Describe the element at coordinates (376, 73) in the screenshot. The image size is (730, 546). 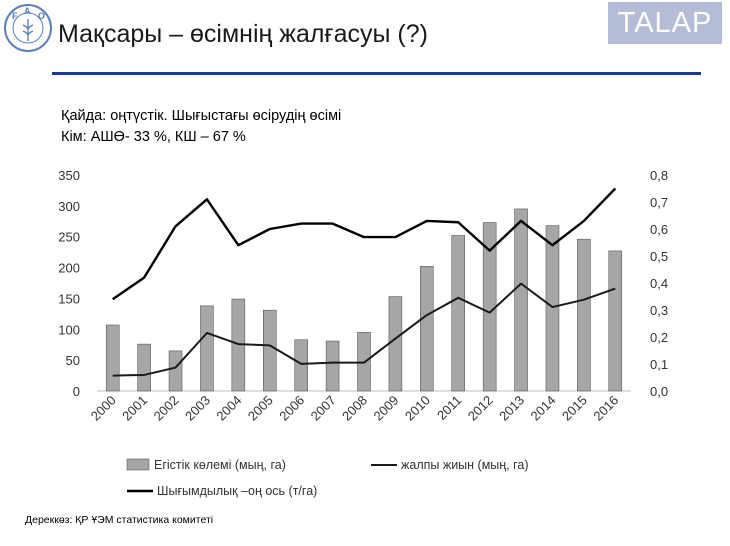
I see `title-divider` at that location.